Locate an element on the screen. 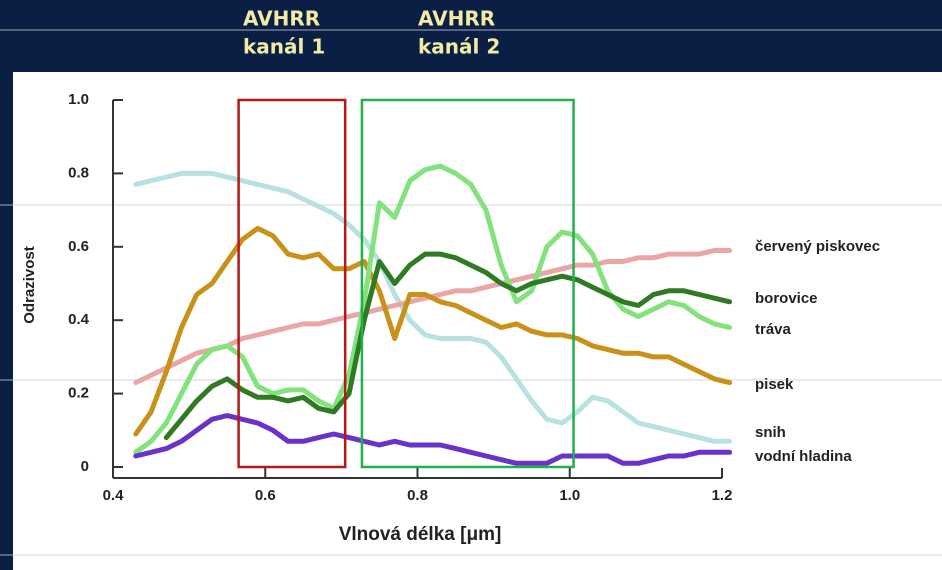  series-label: tráva is located at coordinates (773, 329).